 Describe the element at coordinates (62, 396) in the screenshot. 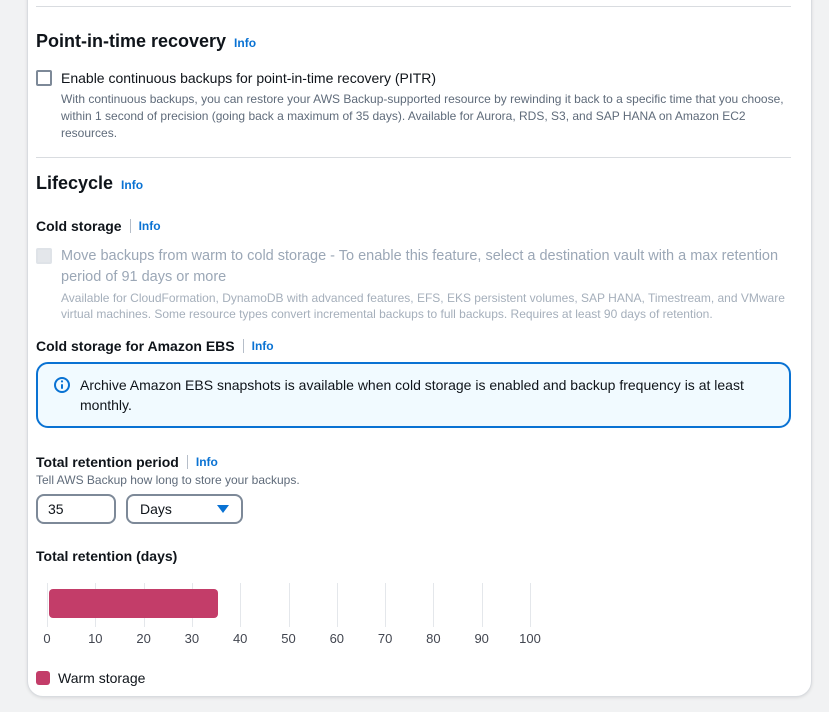

I see `info-icon` at that location.